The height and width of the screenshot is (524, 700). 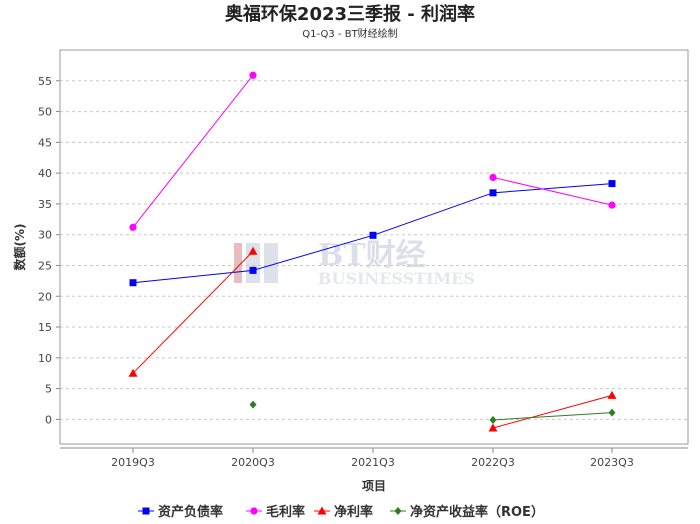 What do you see at coordinates (45, 358) in the screenshot?
I see `y-tick-label: 10` at bounding box center [45, 358].